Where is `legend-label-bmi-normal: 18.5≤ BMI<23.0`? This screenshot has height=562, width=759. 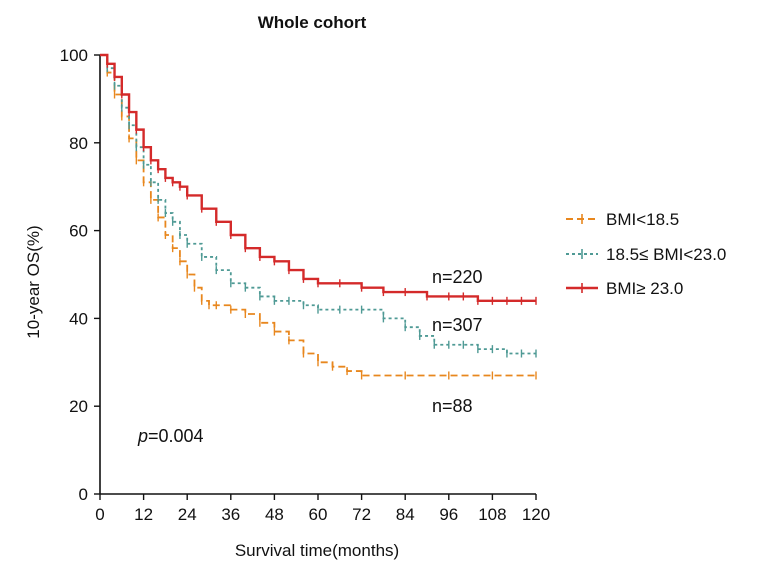
legend-label-bmi-normal: 18.5≤ BMI<23.0 is located at coordinates (666, 254).